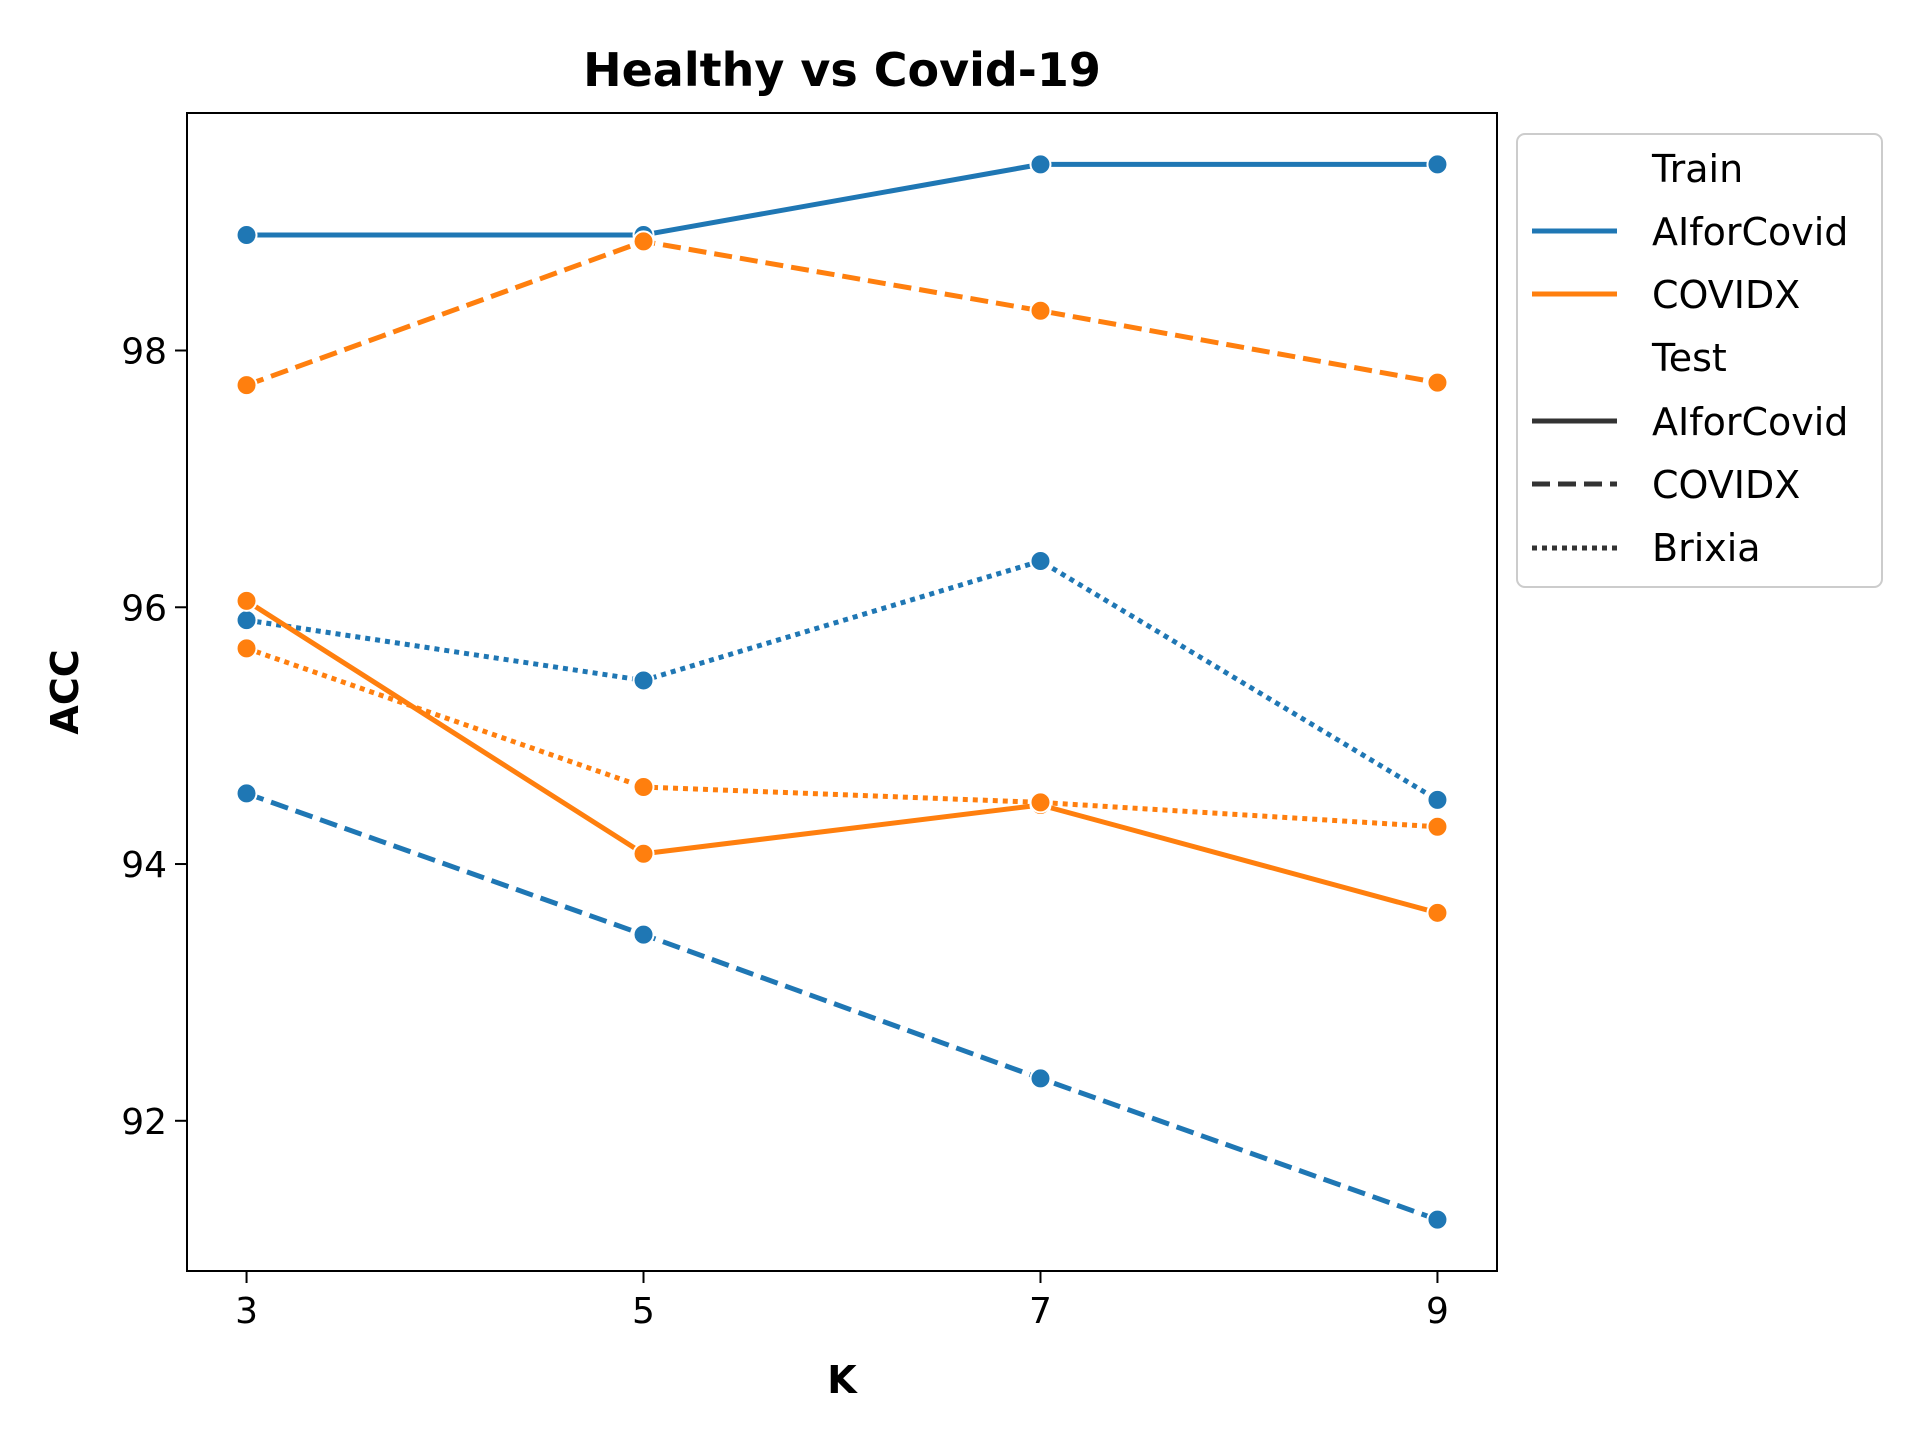  I want to click on legend-label-test-covidx: COVIDX, so click(1726, 485).